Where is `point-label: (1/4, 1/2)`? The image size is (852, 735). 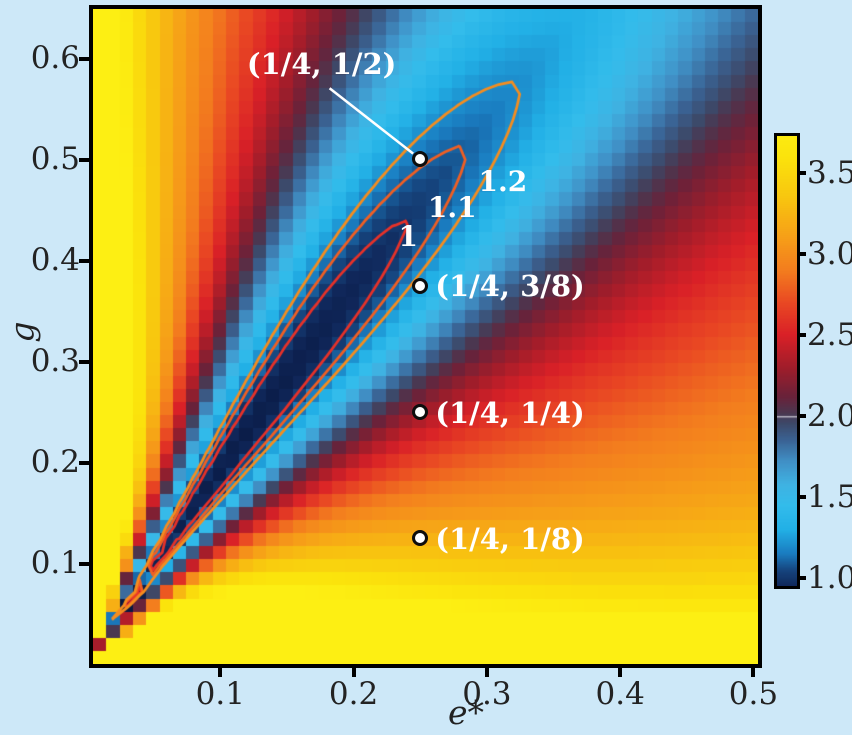
point-label: (1/4, 1/2) is located at coordinates (321, 64).